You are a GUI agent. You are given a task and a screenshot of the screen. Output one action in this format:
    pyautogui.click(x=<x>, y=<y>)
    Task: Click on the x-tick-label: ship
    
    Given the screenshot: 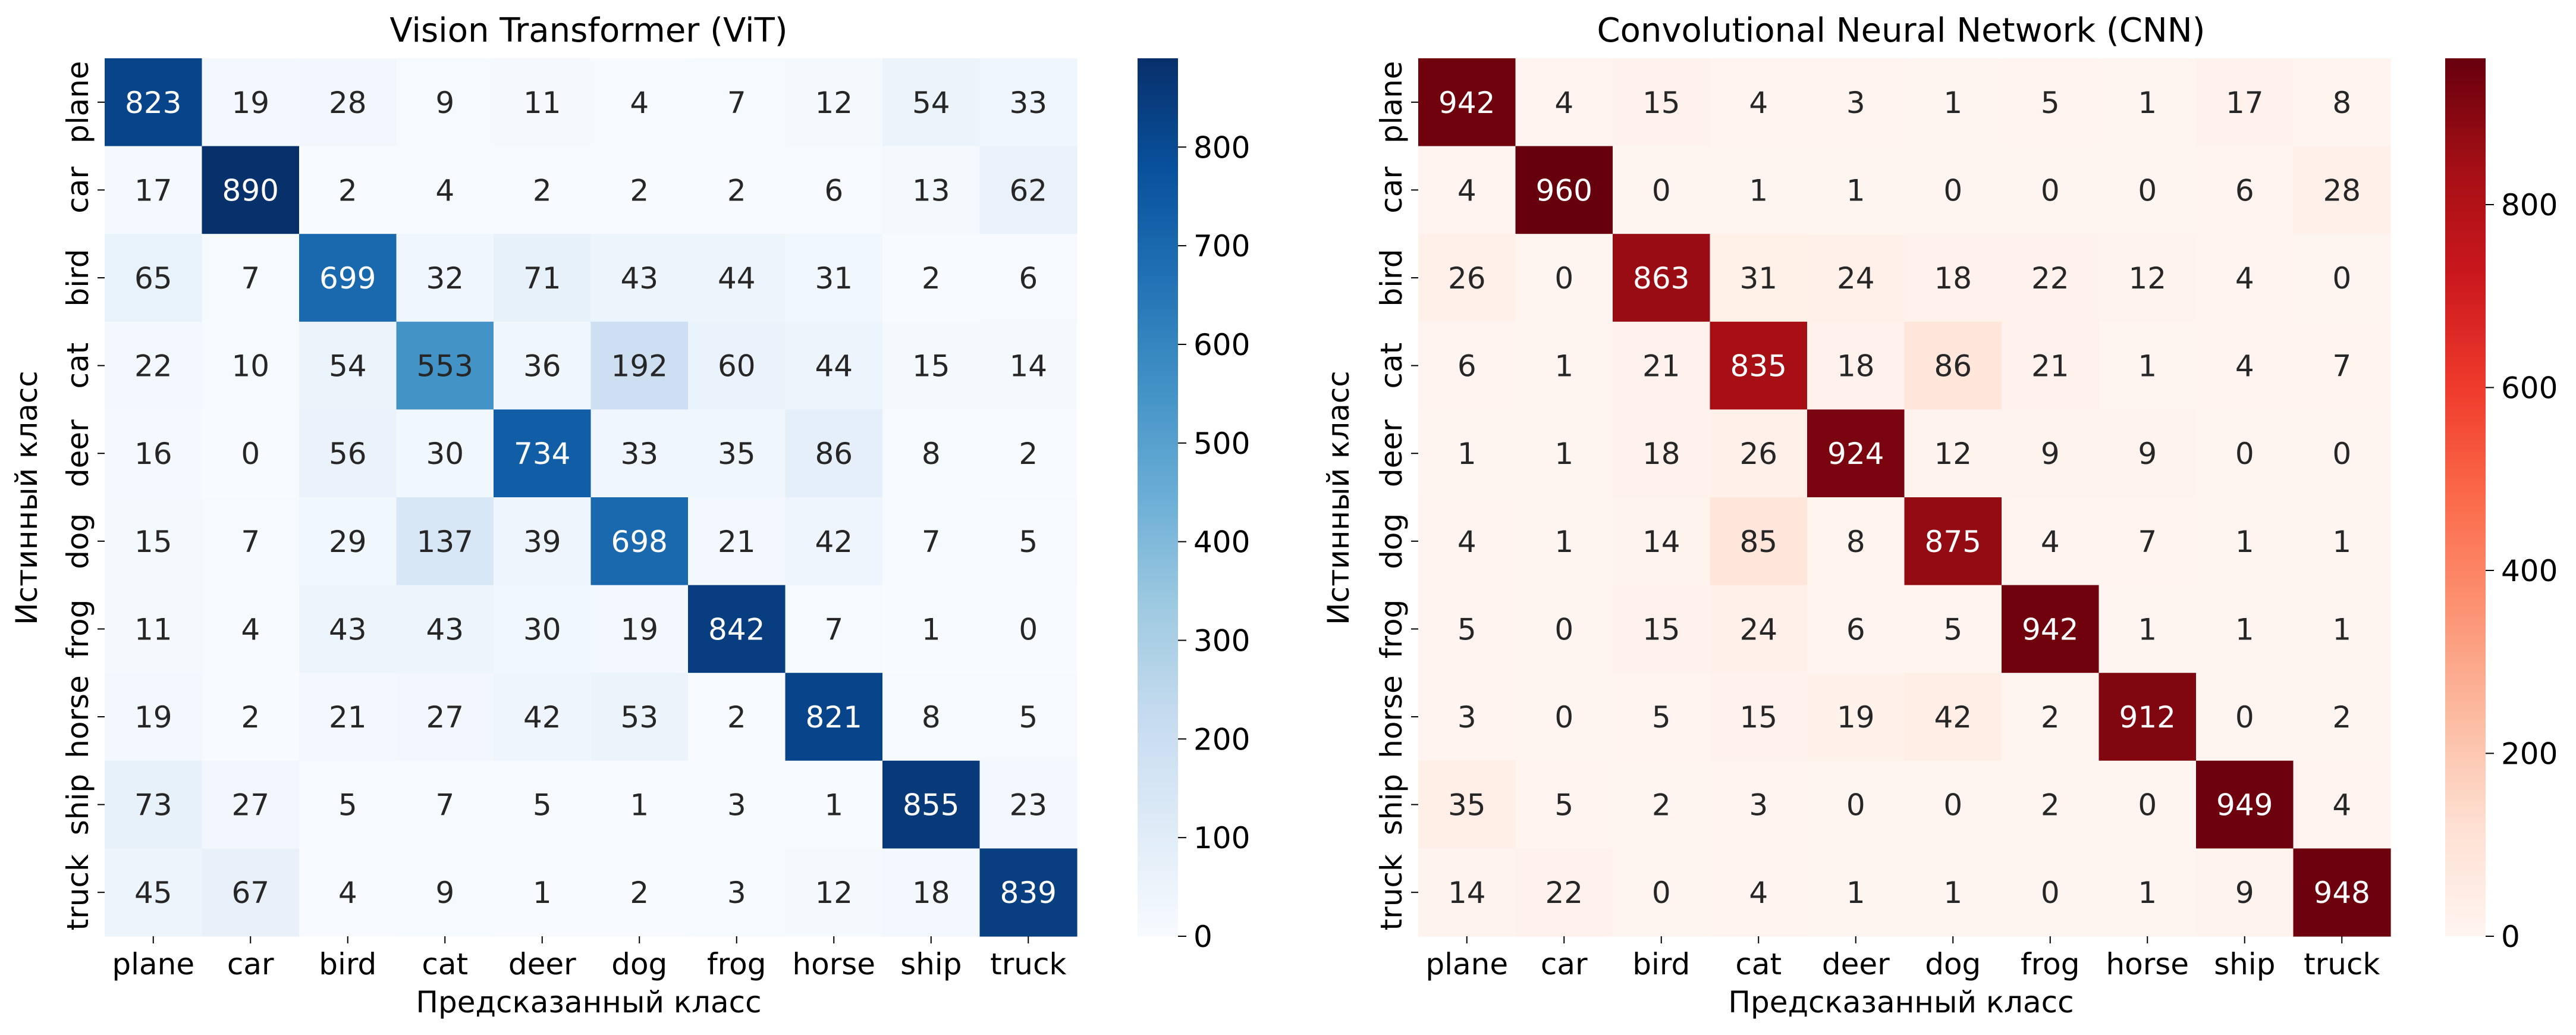 What is the action you would take?
    pyautogui.click(x=931, y=964)
    